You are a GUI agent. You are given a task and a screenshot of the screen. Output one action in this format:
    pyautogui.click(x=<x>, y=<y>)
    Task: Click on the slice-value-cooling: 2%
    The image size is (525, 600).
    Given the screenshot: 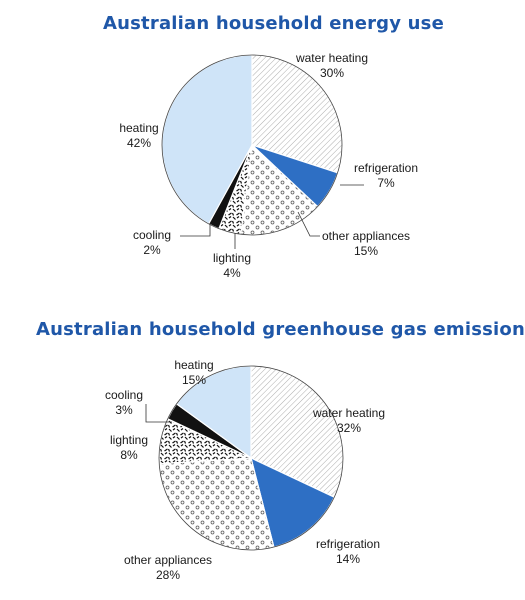 What is the action you would take?
    pyautogui.click(x=152, y=250)
    